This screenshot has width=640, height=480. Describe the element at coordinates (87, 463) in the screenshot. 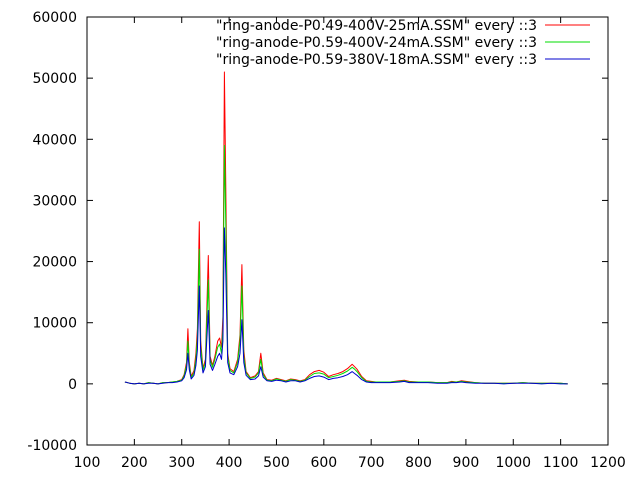

I see `x-tick-label: 100` at that location.